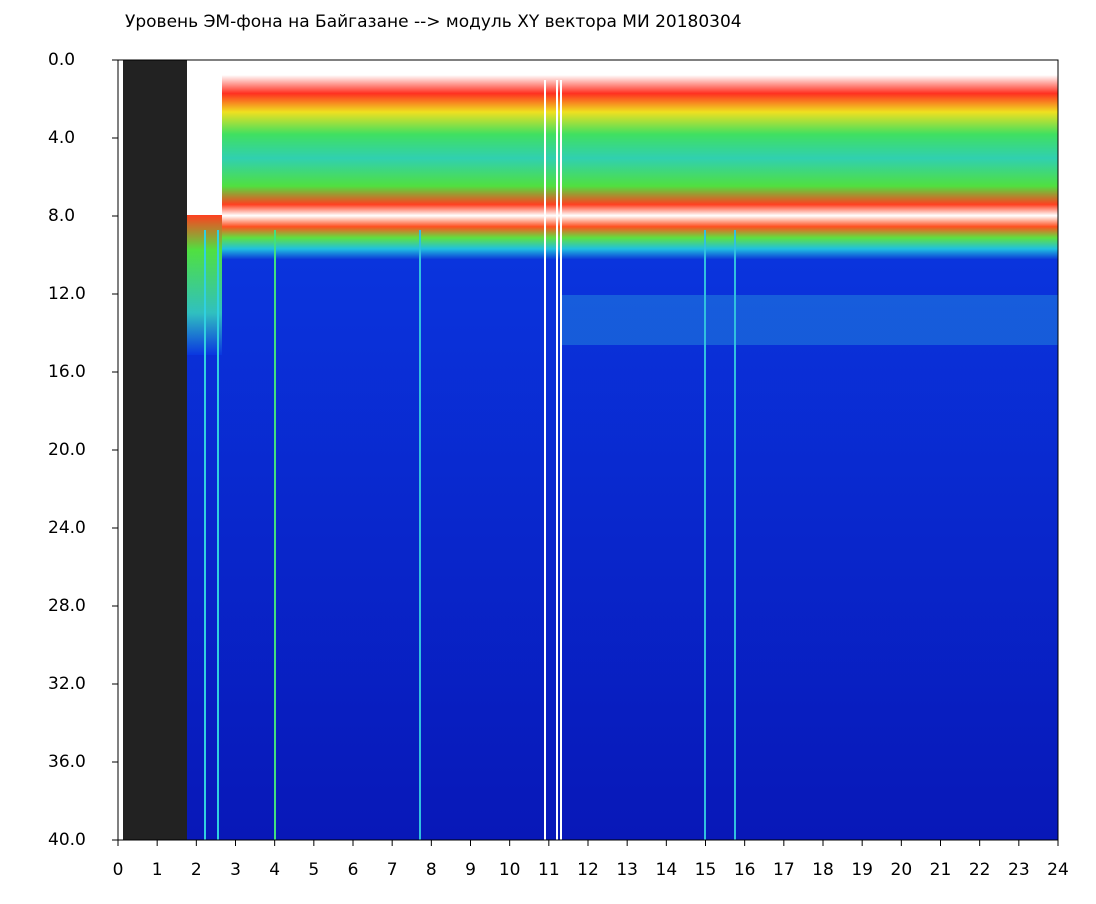 The height and width of the screenshot is (904, 1096). I want to click on x-tick-label: 19, so click(862, 870).